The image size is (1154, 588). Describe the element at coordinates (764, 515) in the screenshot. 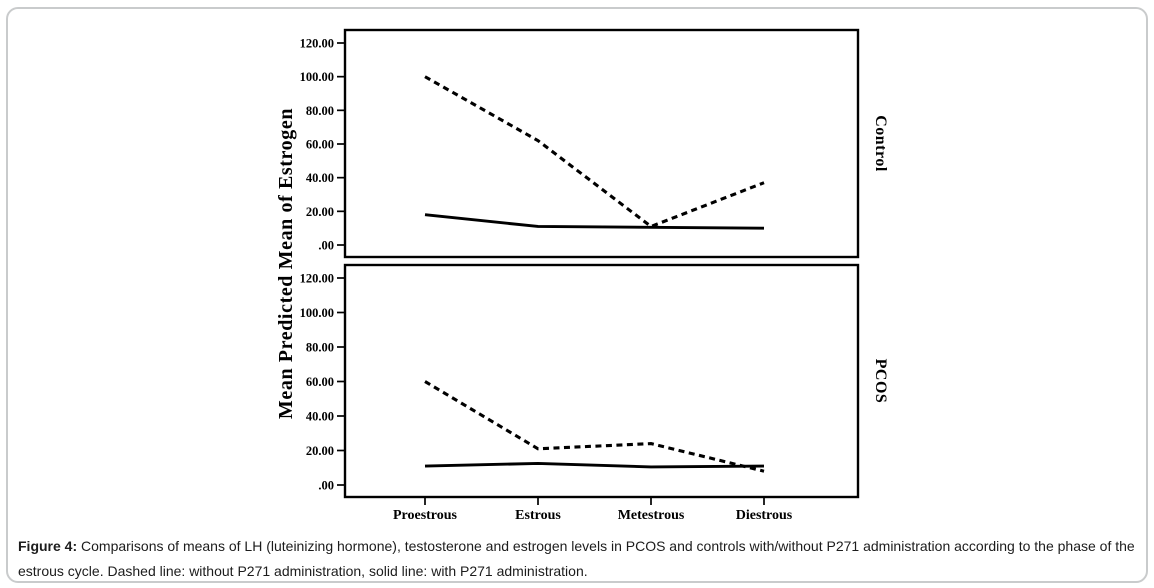

I see `x-category-label: Diestrous` at that location.